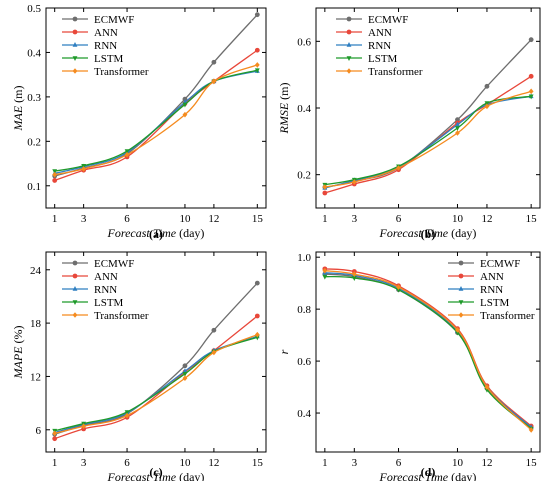 The height and width of the screenshot is (481, 550). What do you see at coordinates (304, 310) in the screenshot?
I see `y-tick-label: 0.8` at bounding box center [304, 310].